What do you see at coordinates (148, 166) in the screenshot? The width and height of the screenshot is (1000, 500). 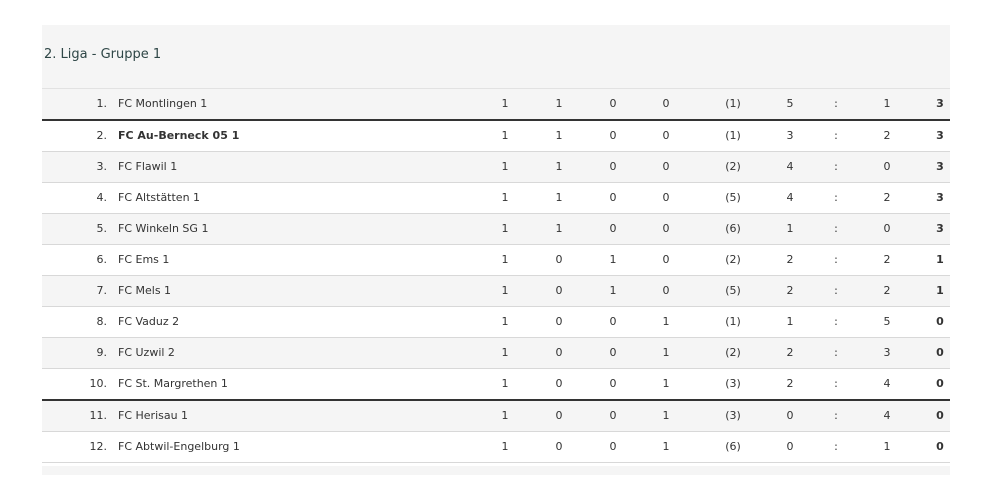 I see `team-name: FC Flawil 1` at bounding box center [148, 166].